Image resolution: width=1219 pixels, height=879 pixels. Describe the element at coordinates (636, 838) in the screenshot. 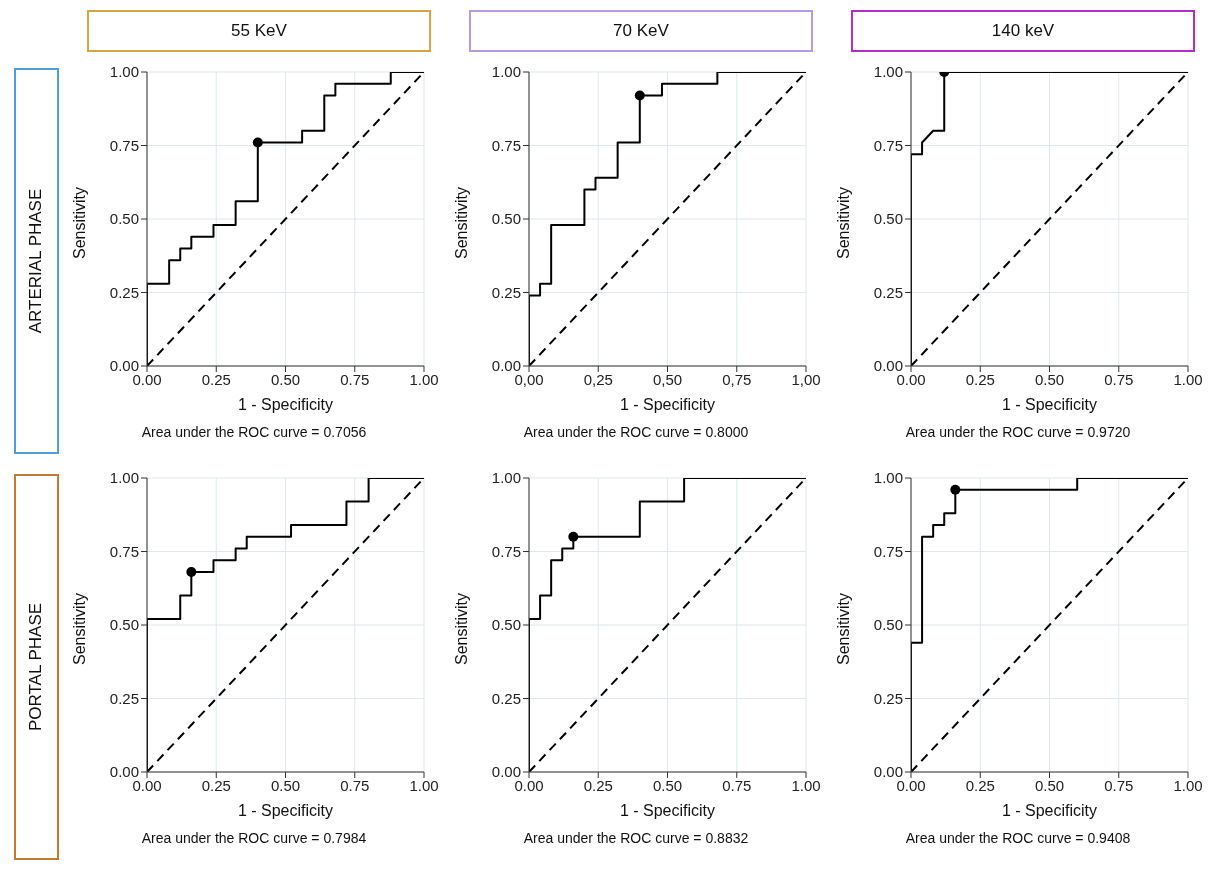

I see `text: Area under the ROC curve = 0.8832` at that location.